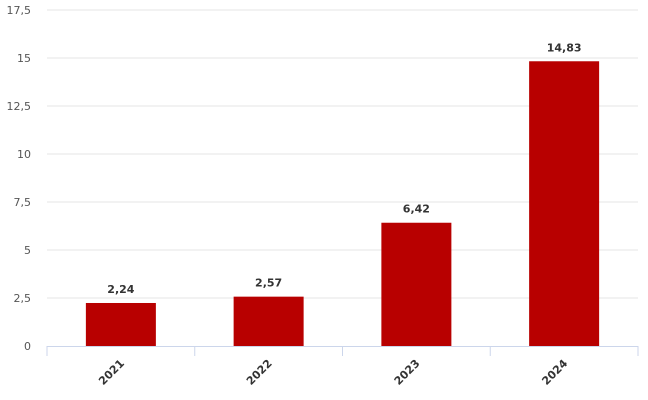 This screenshot has width=648, height=400. What do you see at coordinates (23, 298) in the screenshot?
I see `y-tick-label: 2,5` at bounding box center [23, 298].